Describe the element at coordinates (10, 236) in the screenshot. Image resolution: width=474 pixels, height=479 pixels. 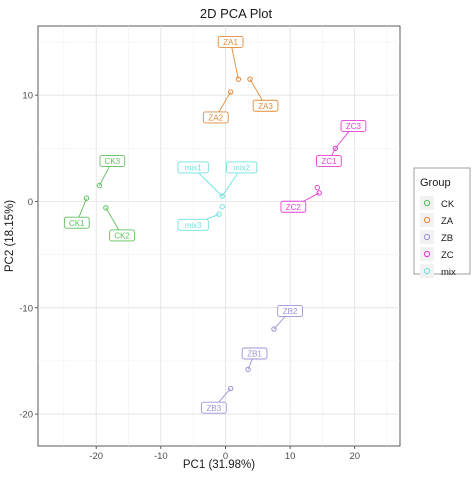
I see `y-axis-label: PC2 (18.15%)` at that location.